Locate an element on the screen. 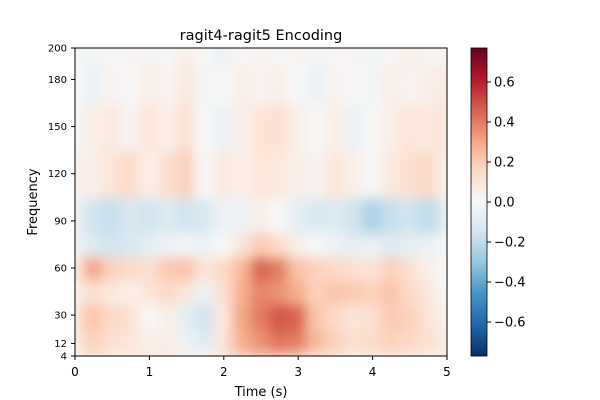 This screenshot has height=400, width=600. x-tick-label: 5 is located at coordinates (447, 372).